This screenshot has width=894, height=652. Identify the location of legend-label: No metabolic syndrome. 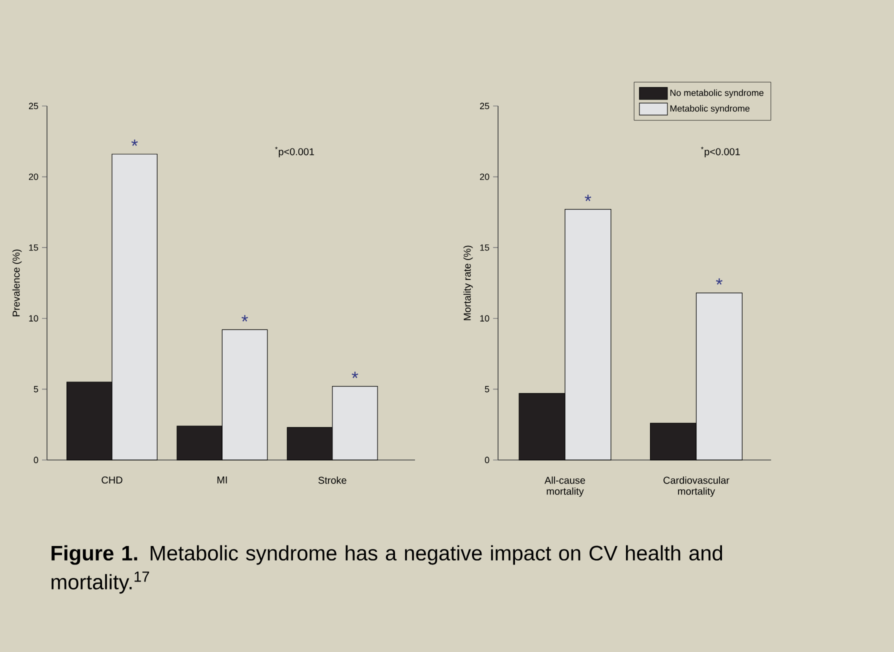
(717, 93).